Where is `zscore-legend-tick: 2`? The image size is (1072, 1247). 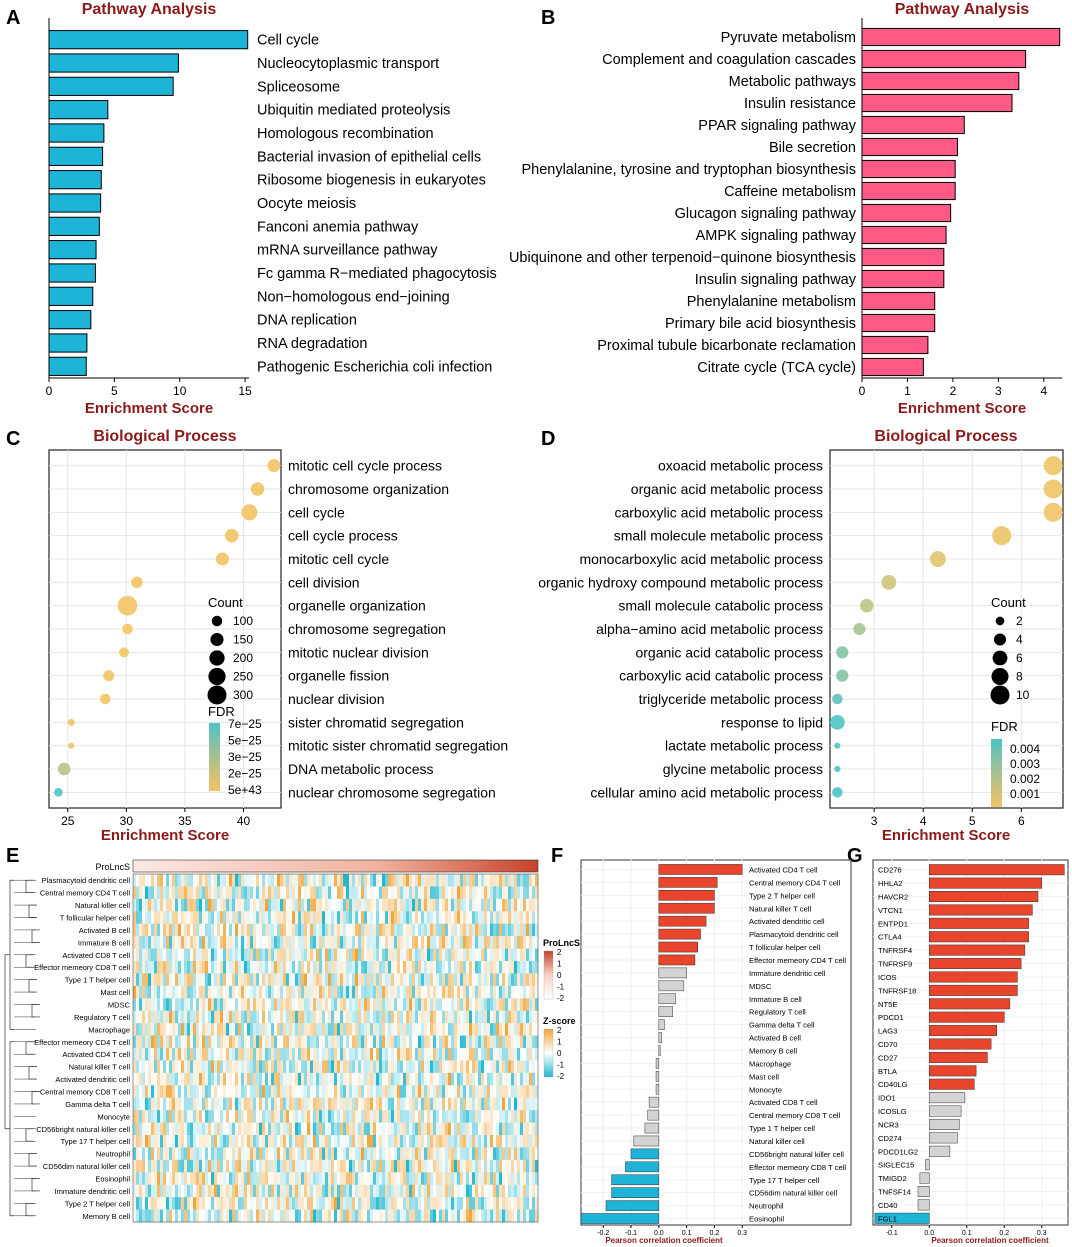
zscore-legend-tick: 2 is located at coordinates (559, 1030).